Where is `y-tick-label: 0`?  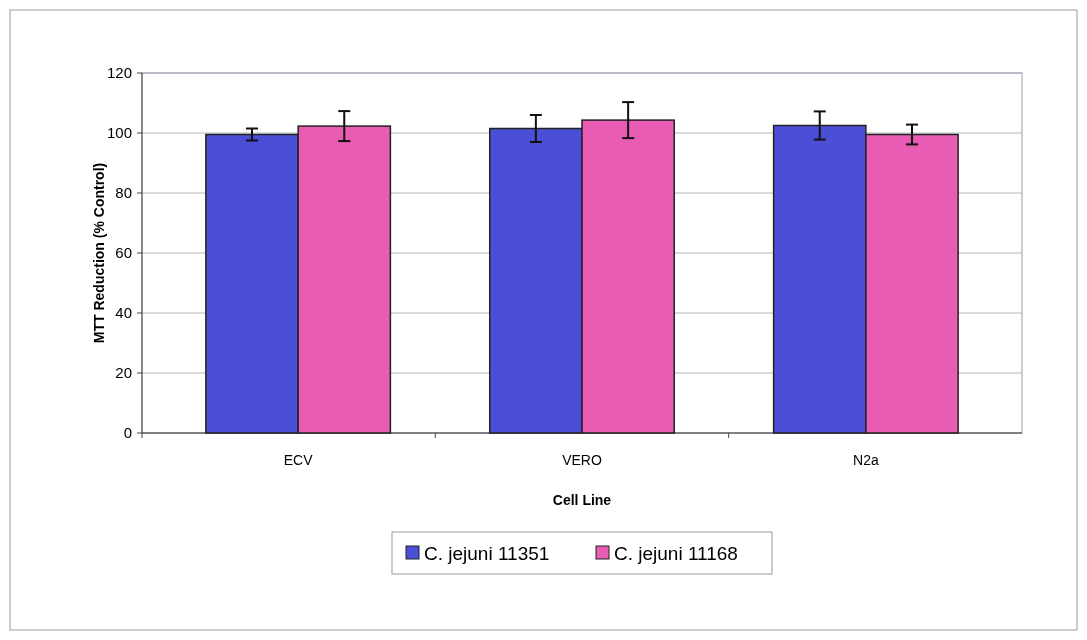
y-tick-label: 0 is located at coordinates (127, 433).